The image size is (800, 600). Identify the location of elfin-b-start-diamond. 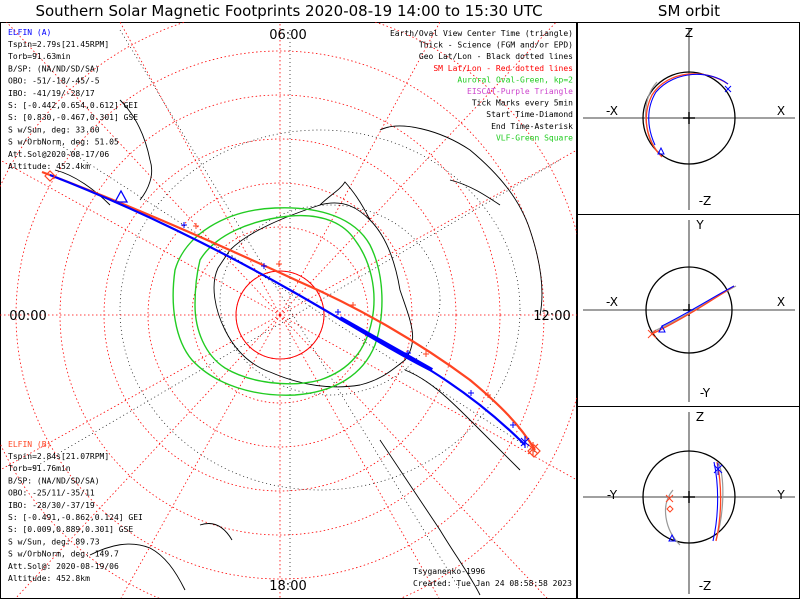
(50, 176).